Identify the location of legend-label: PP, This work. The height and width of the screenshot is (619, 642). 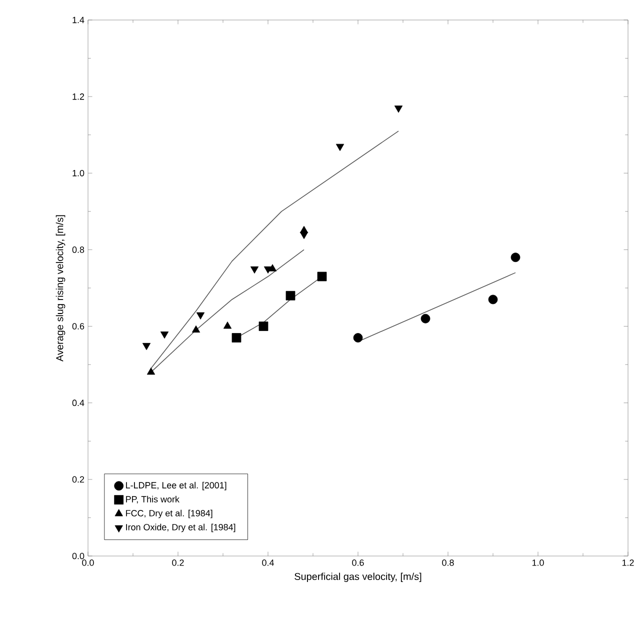
(153, 500).